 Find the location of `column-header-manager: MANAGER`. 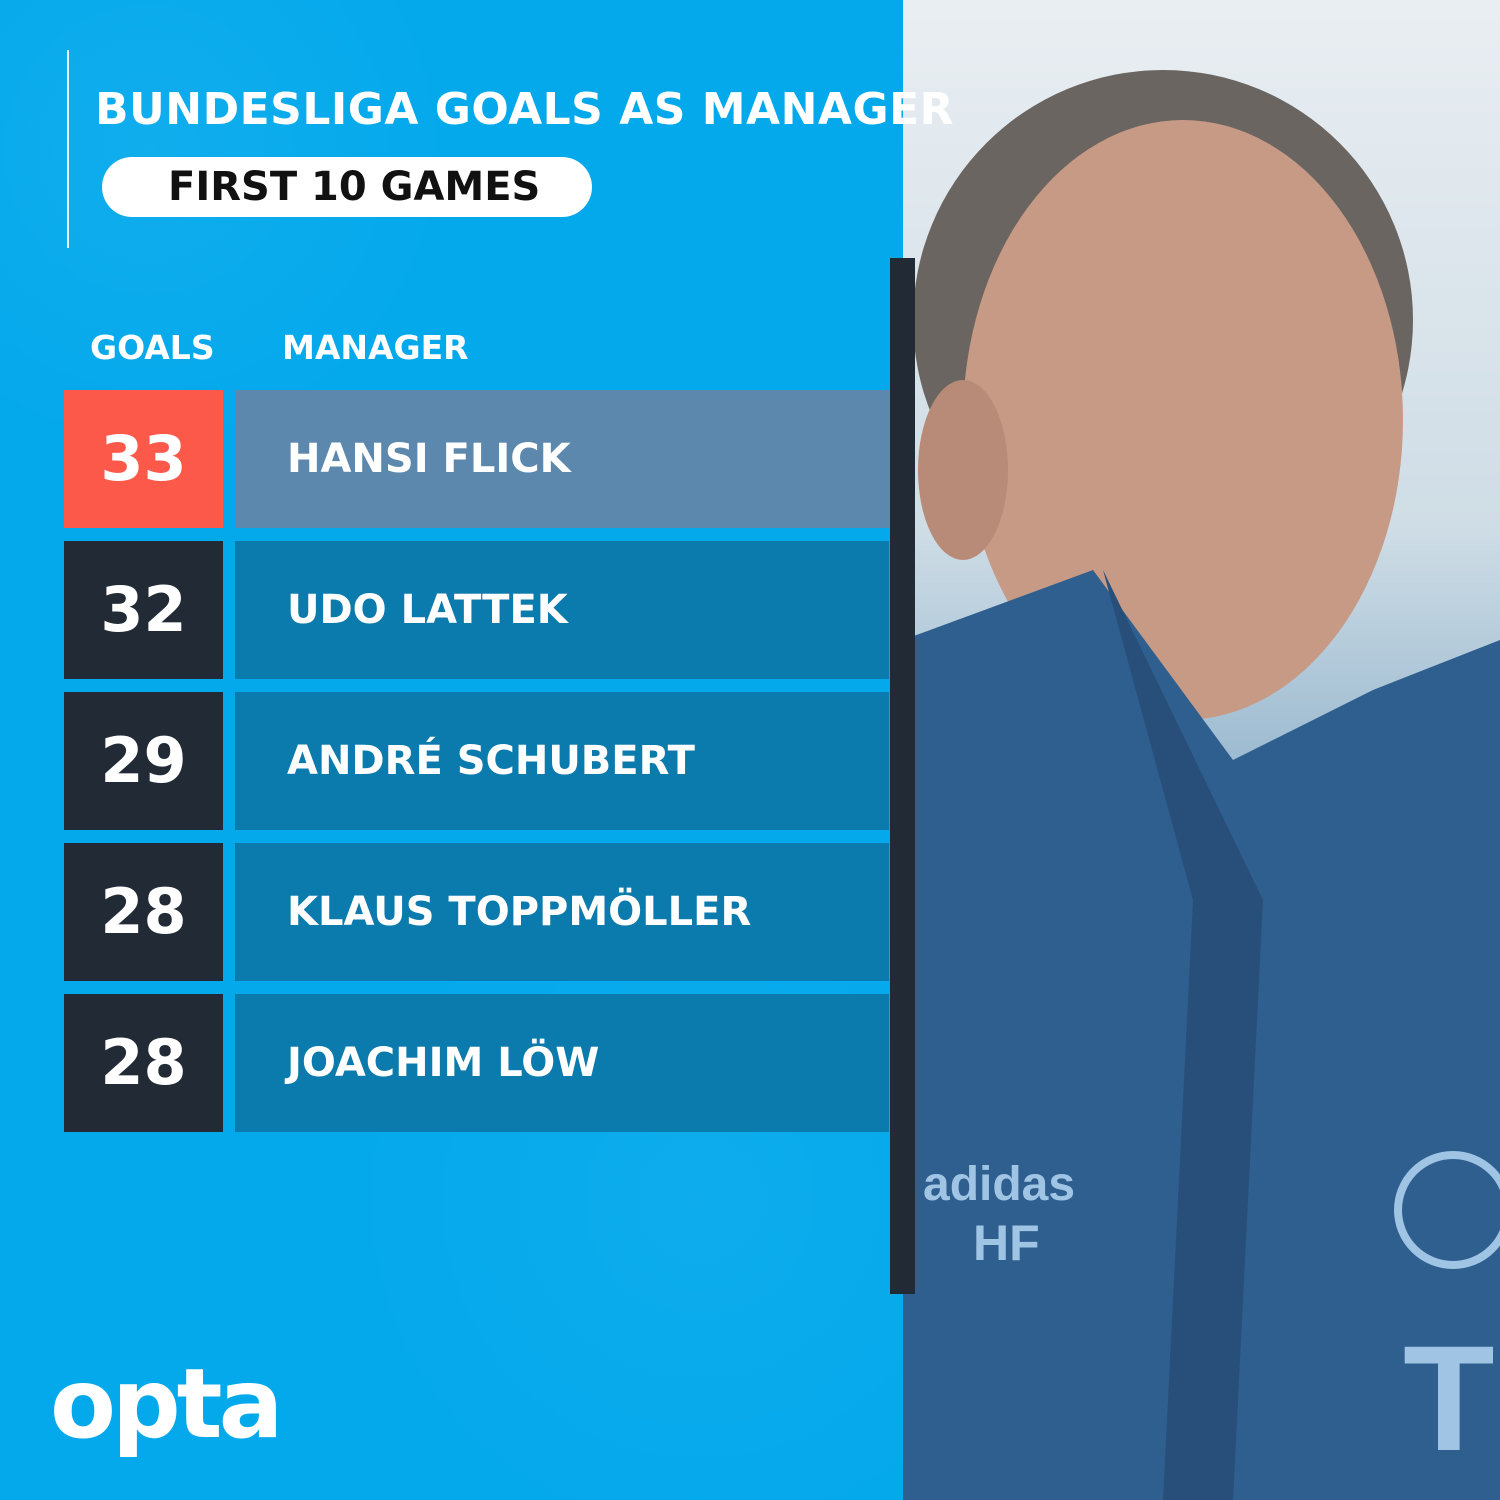

column-header-manager: MANAGER is located at coordinates (375, 347).